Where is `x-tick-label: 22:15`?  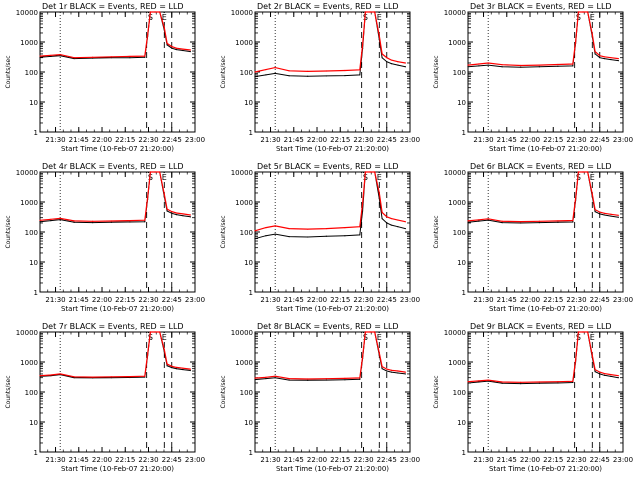 x-tick-label: 22:15 is located at coordinates (553, 460).